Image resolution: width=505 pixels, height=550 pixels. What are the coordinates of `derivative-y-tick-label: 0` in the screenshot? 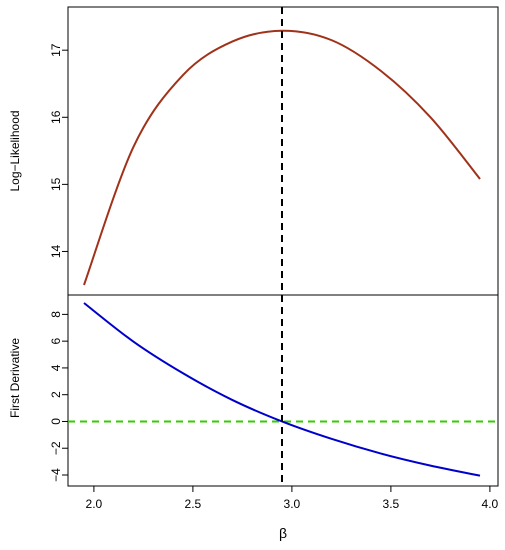 It's located at (56, 421).